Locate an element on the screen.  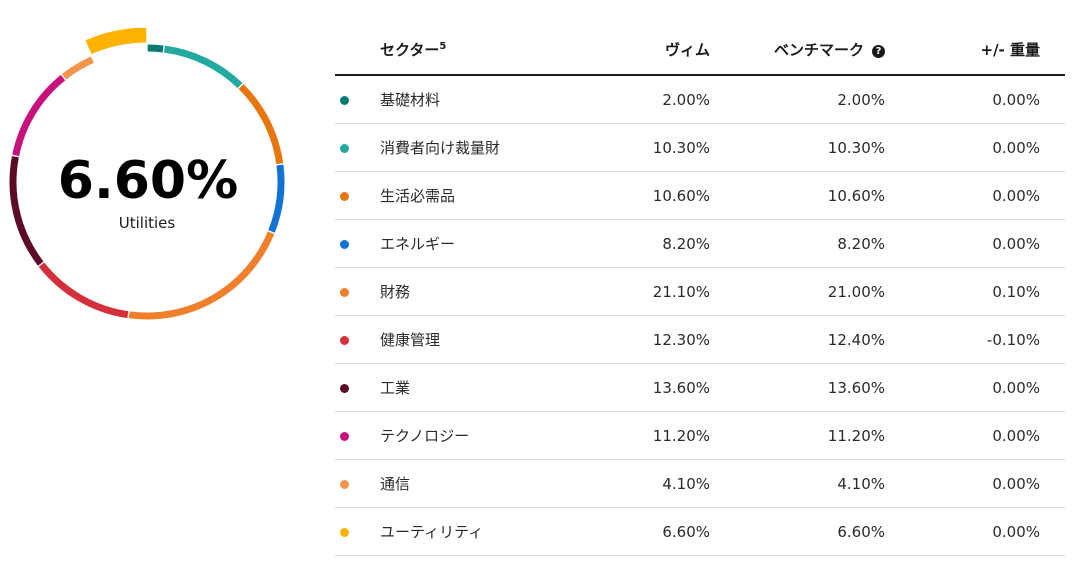
table-row: エネルギー 8.20% 8.20% 0.00% is located at coordinates (700, 243).